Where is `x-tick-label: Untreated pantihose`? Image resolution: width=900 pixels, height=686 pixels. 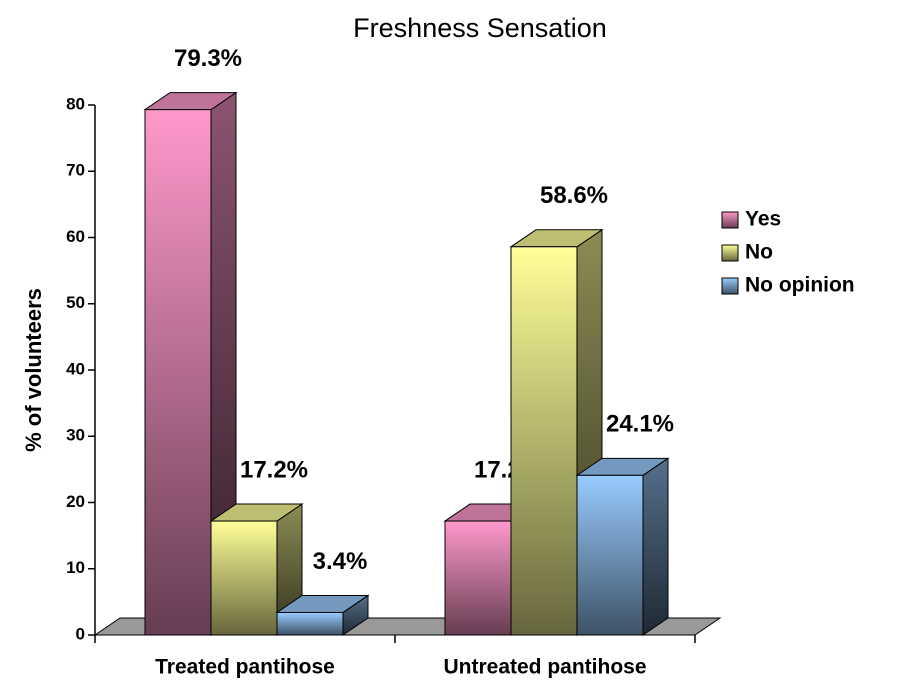 x-tick-label: Untreated pantihose is located at coordinates (544, 667).